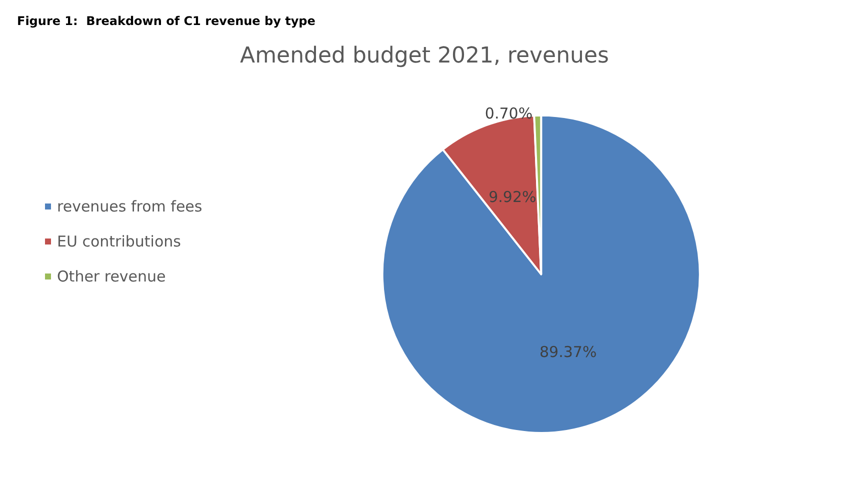 The height and width of the screenshot is (483, 849). Describe the element at coordinates (512, 197) in the screenshot. I see `data-label: 9.92%` at that location.